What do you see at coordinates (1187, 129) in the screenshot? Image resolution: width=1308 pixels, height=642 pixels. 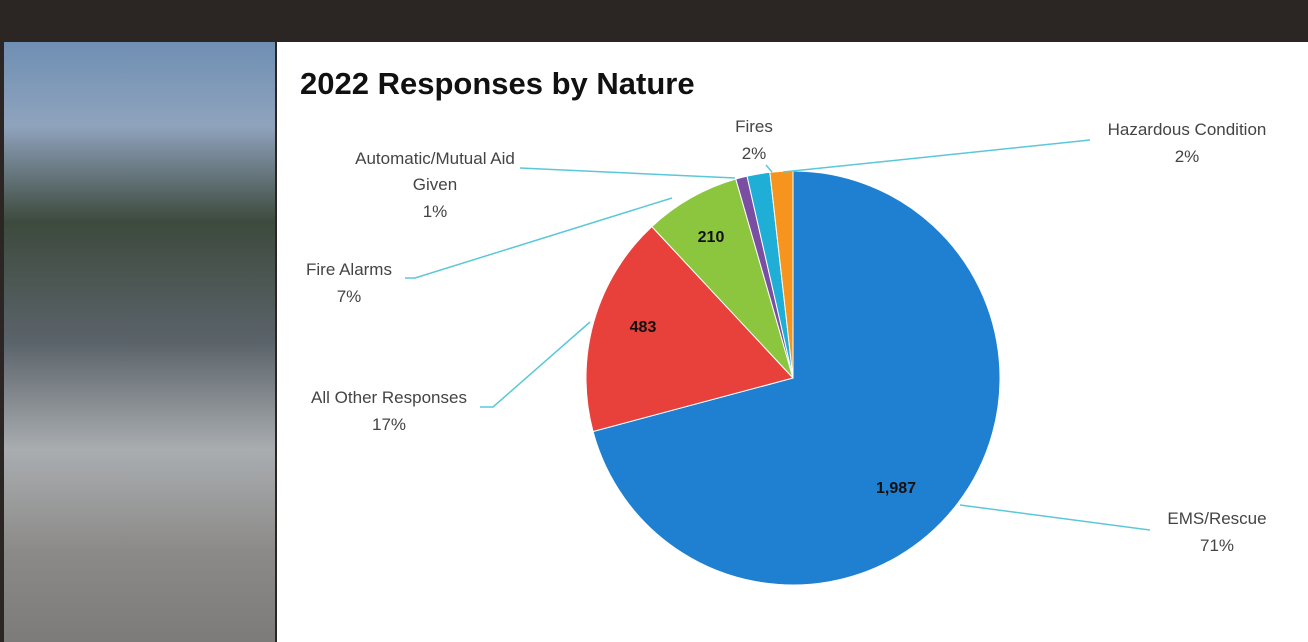 I see `category-label: Hazardous Condition` at bounding box center [1187, 129].